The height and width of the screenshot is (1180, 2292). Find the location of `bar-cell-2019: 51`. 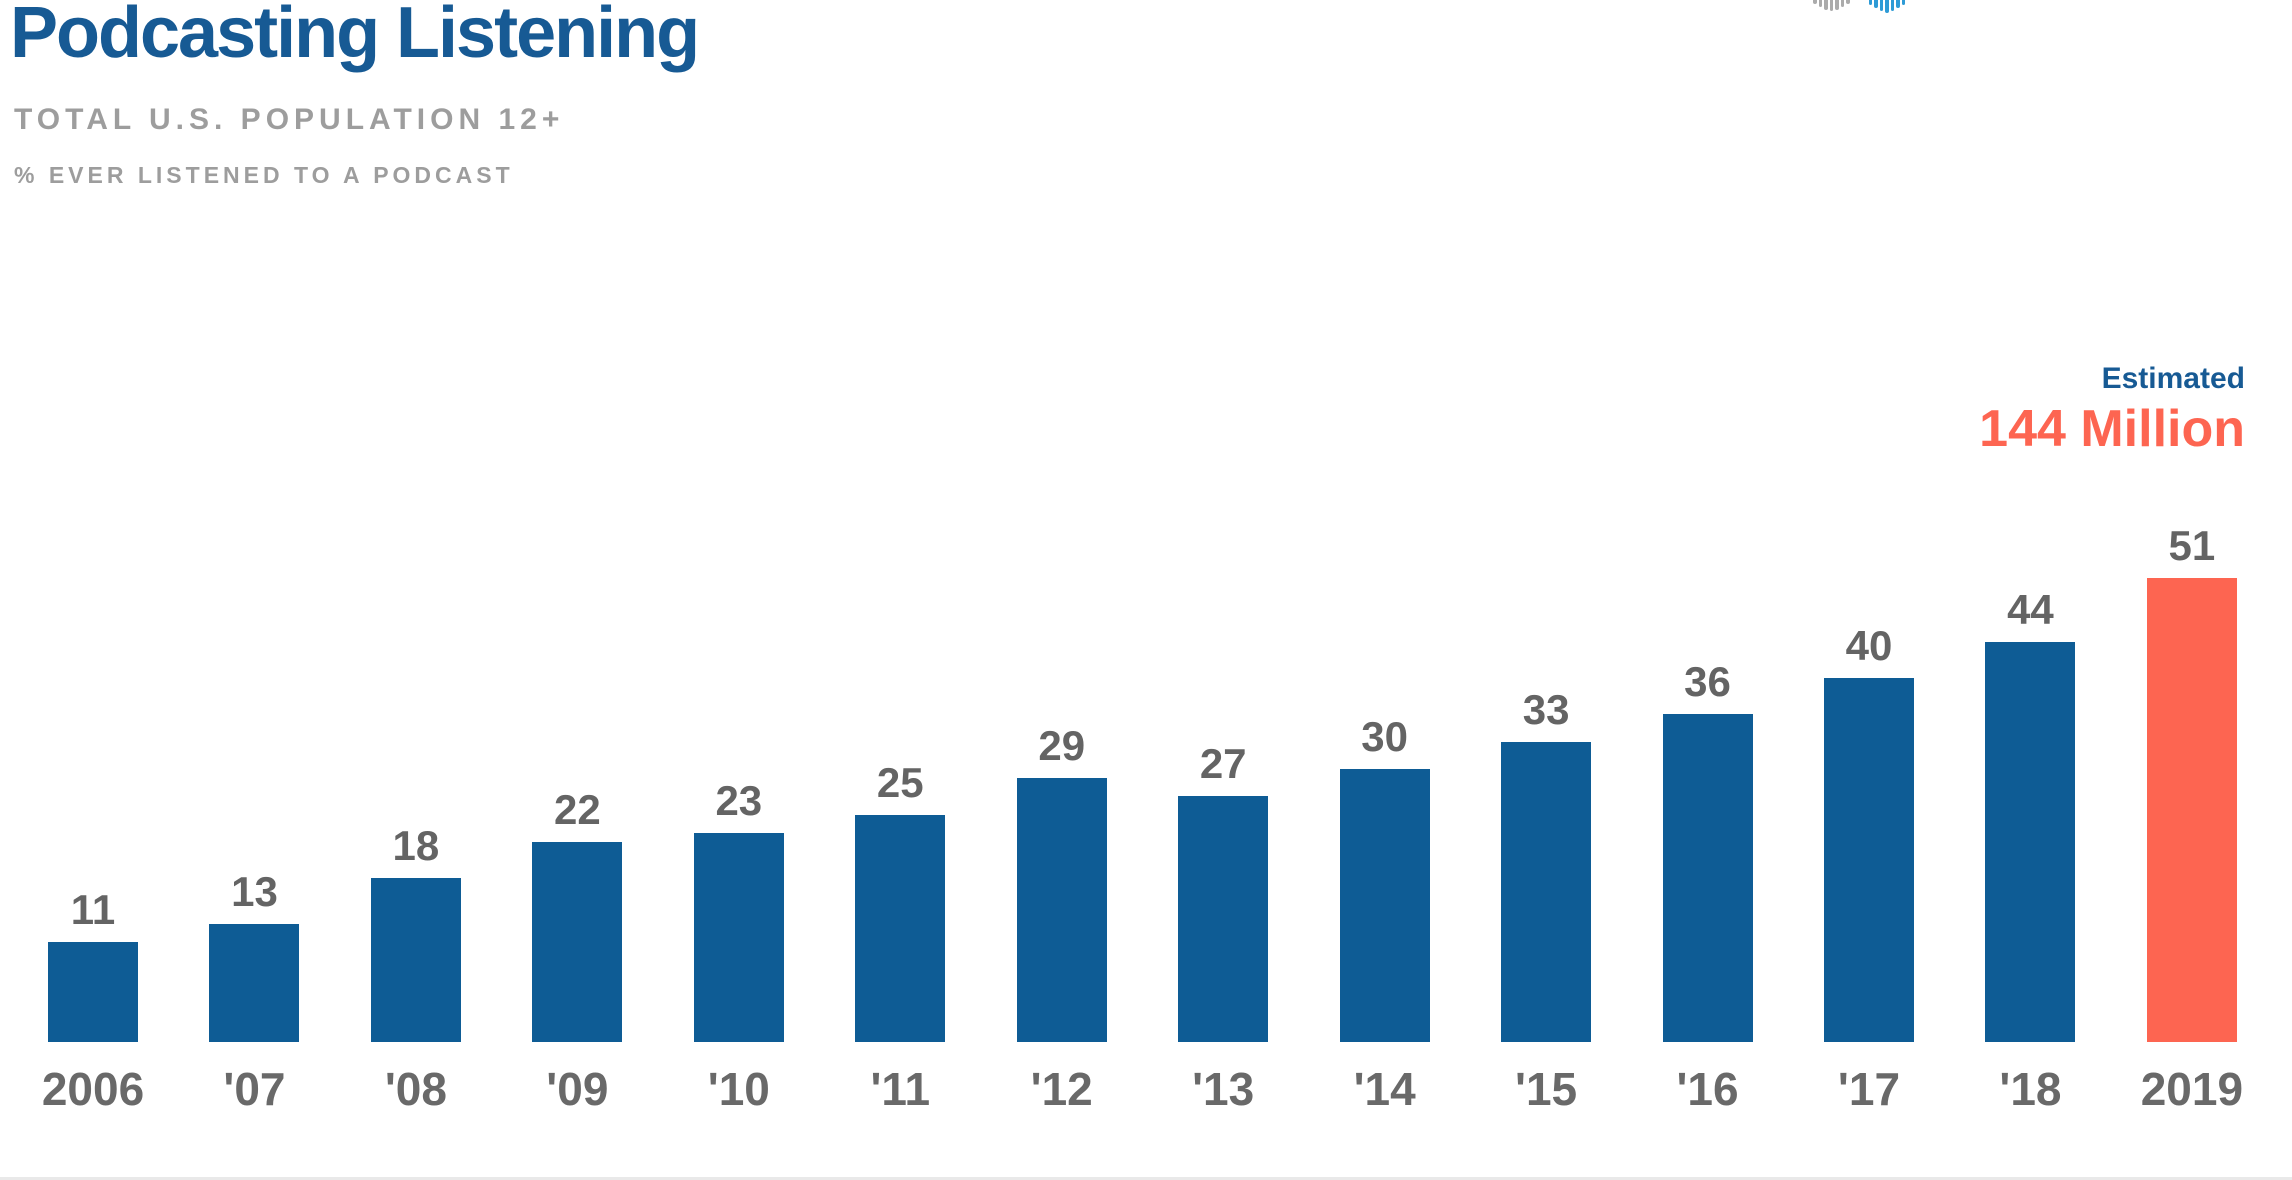

bar-cell-2019: 51 is located at coordinates (2191, 781).